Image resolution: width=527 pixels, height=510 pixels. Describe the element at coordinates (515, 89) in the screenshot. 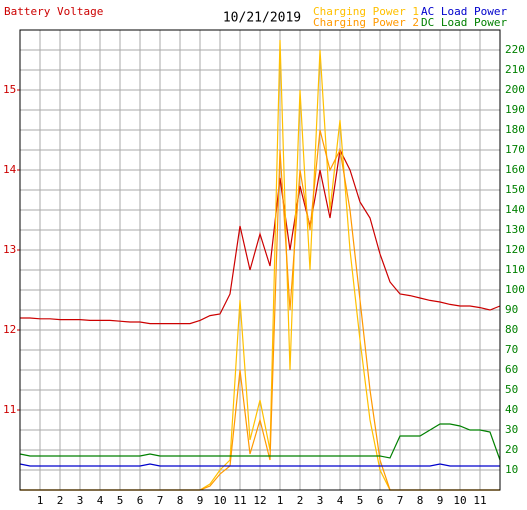

I see `y2-tick-label: 200` at that location.